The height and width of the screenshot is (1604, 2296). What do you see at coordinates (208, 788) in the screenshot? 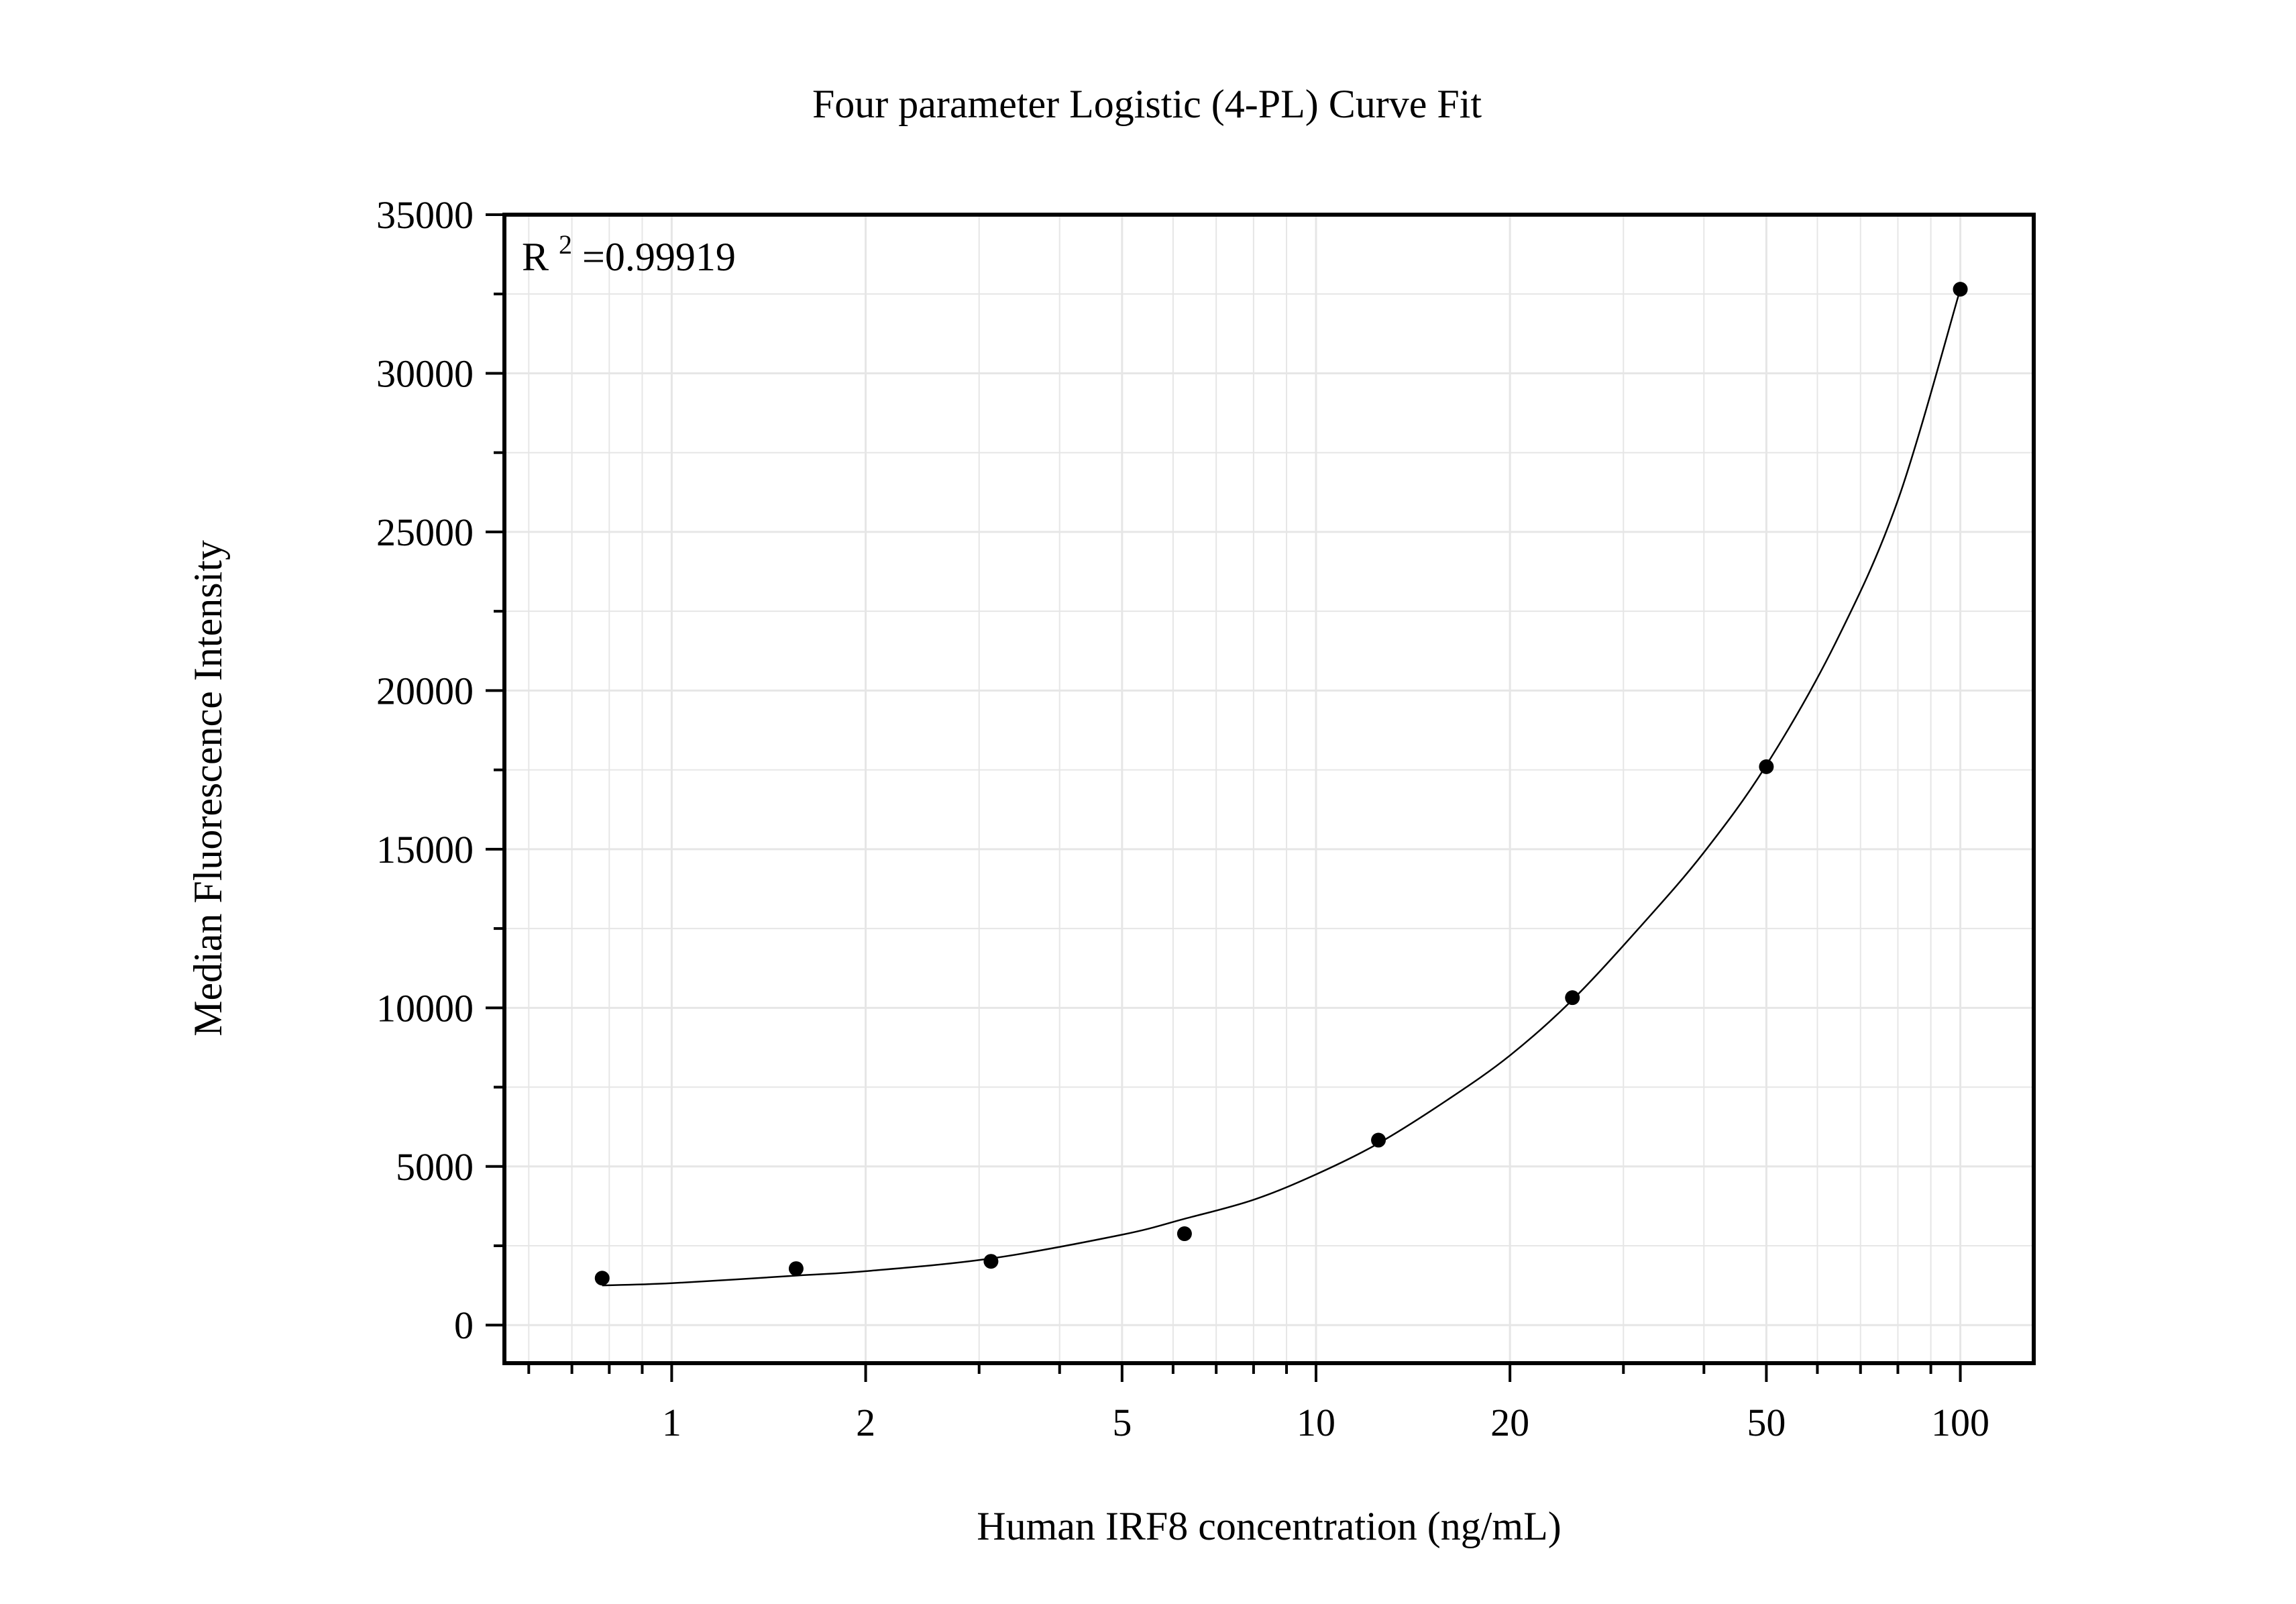
I see `y-axis-label: Median Fluorescence Intensity` at bounding box center [208, 788].